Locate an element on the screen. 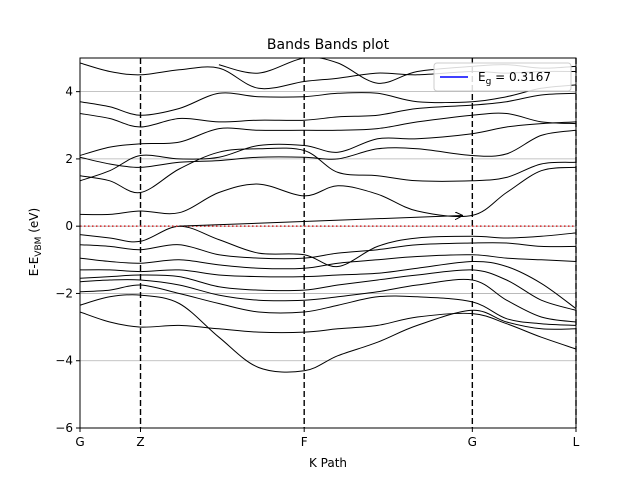  y-axis-label-main: E-E is located at coordinates (34, 267).